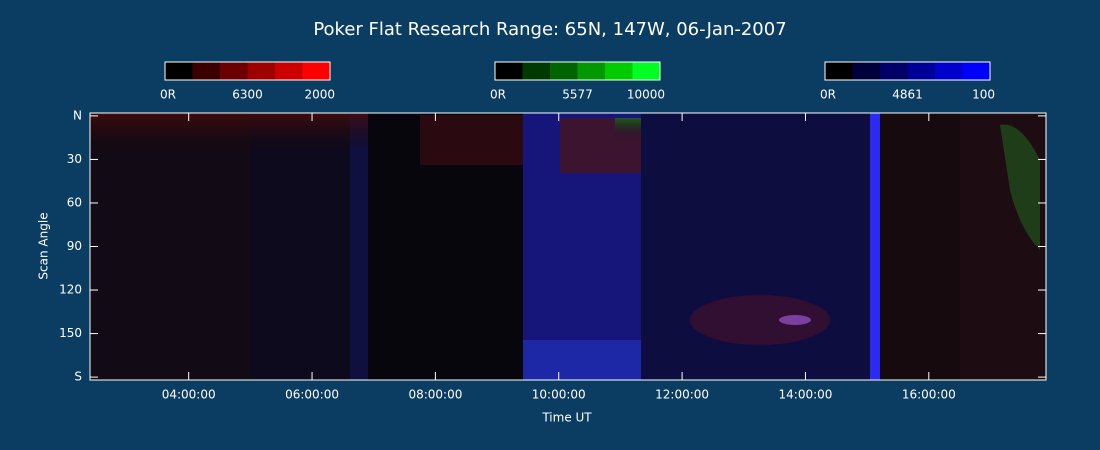  Describe the element at coordinates (312, 395) in the screenshot. I see `x-tick-label: 06:00:00` at that location.